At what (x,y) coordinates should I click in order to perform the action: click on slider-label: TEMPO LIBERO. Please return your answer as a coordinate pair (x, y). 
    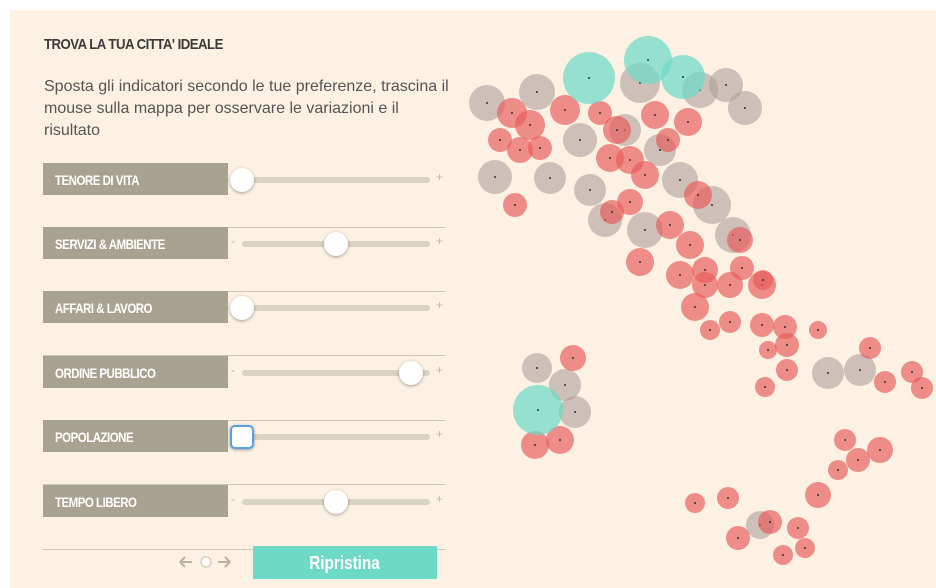
    Looking at the image, I should click on (135, 501).